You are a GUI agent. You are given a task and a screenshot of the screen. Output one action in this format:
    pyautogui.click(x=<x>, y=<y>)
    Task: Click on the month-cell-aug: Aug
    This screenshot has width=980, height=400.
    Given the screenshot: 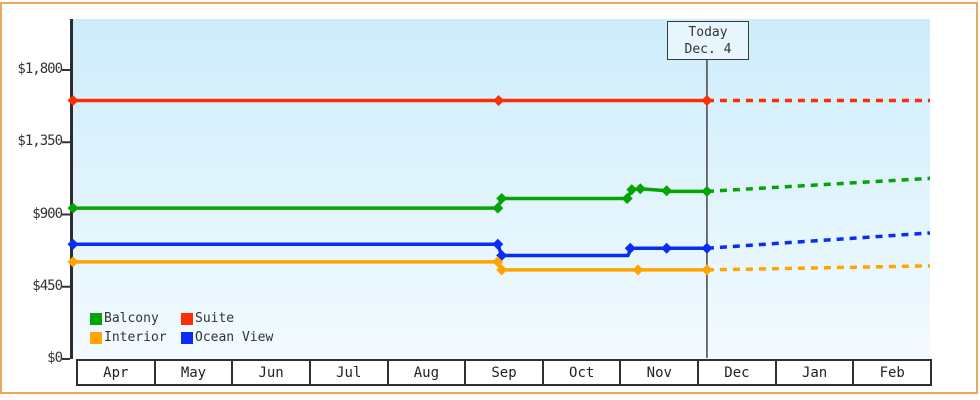 What is the action you would take?
    pyautogui.click(x=425, y=372)
    